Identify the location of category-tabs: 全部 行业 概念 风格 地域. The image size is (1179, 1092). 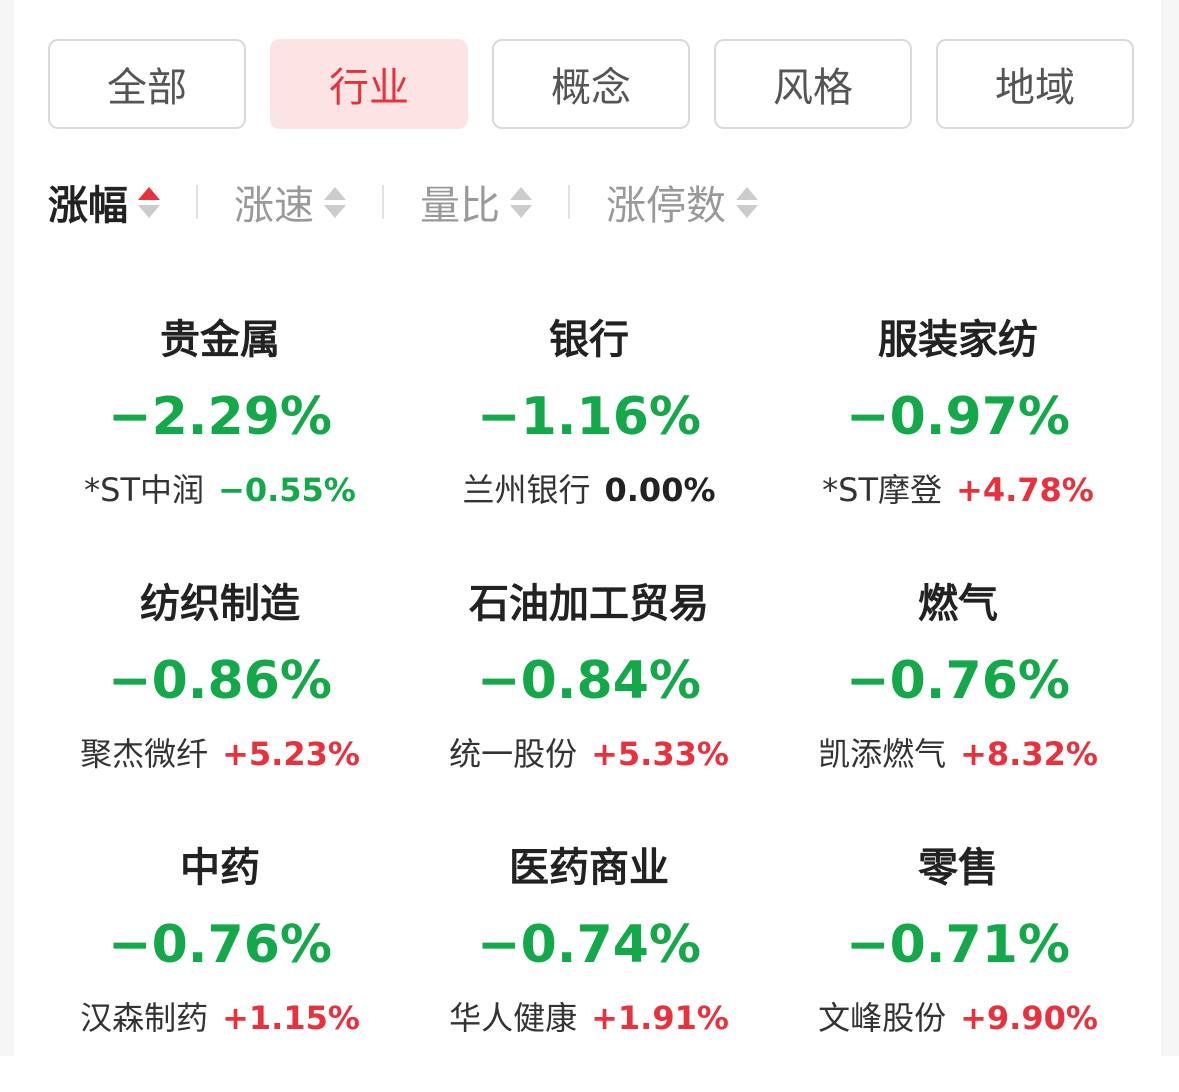
(591, 84).